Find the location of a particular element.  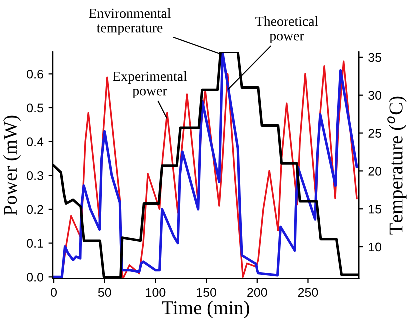

y-tick-label: 0.5 is located at coordinates (35, 108).